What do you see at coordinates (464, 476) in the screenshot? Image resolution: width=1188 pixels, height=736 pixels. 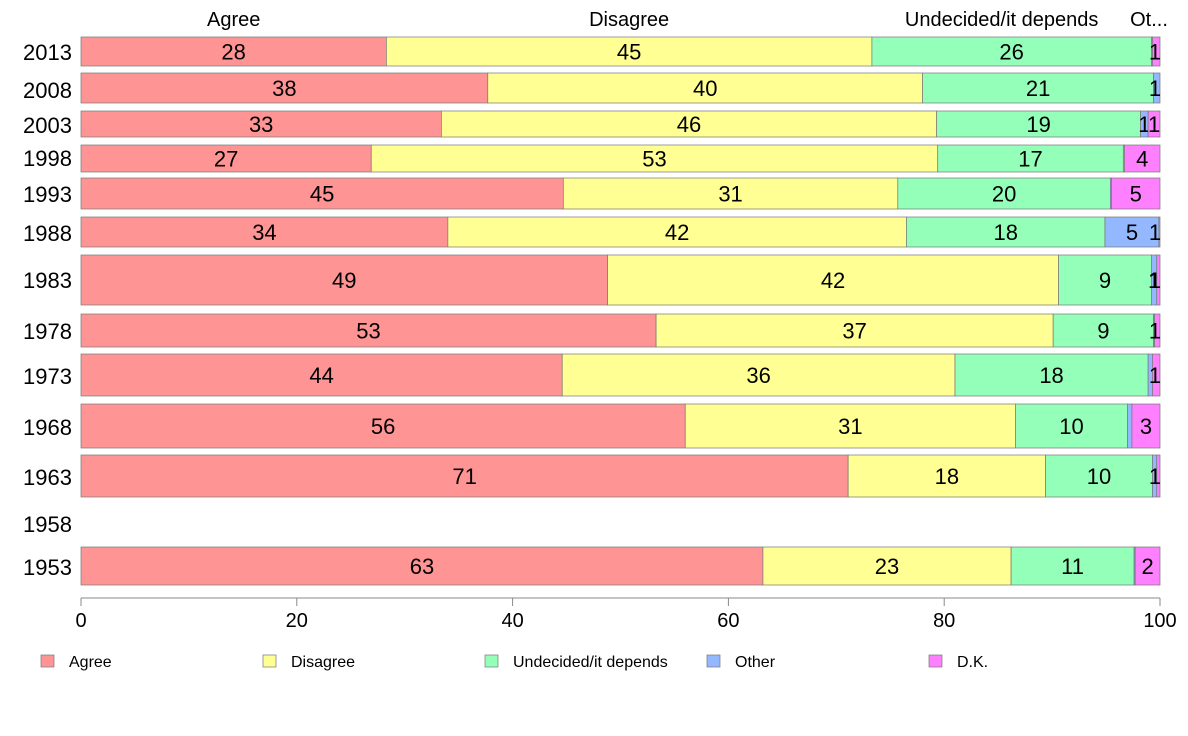 I see `data-label: 71` at bounding box center [464, 476].